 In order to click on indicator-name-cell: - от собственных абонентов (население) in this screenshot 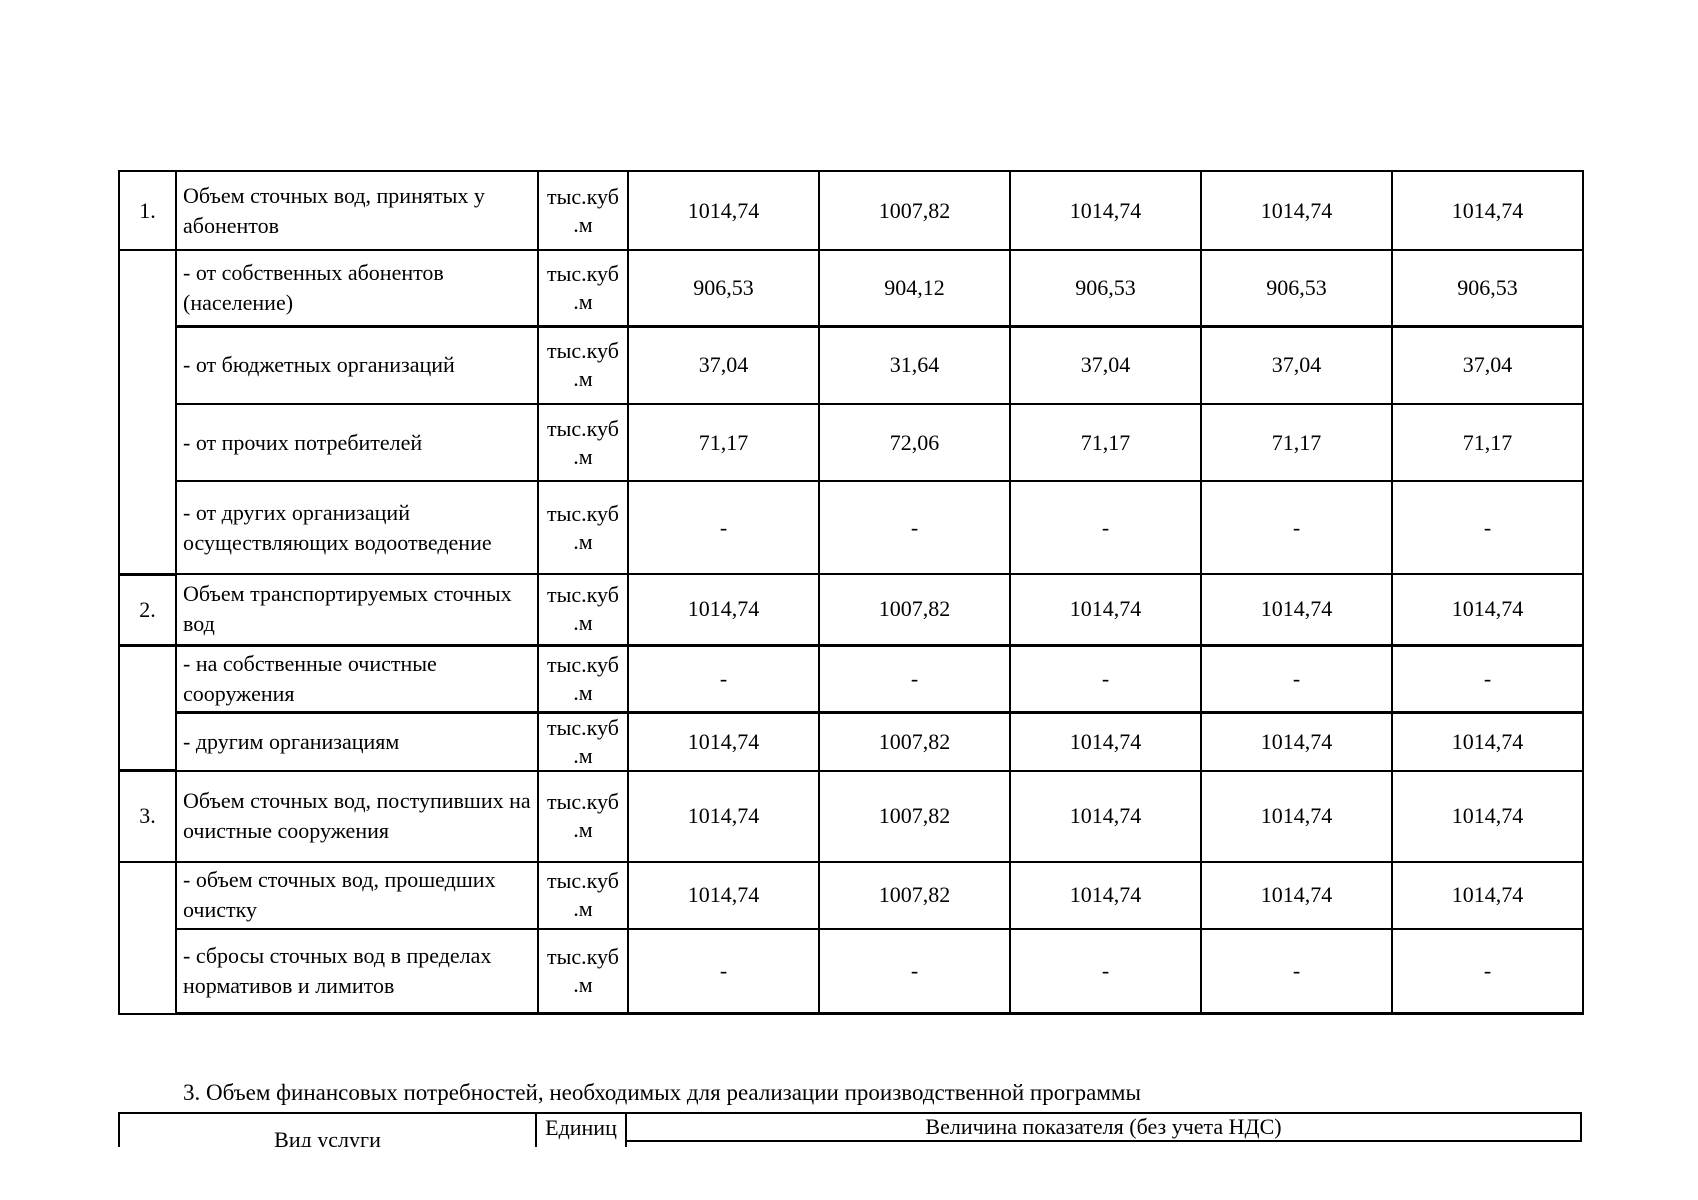, I will do `click(357, 288)`.